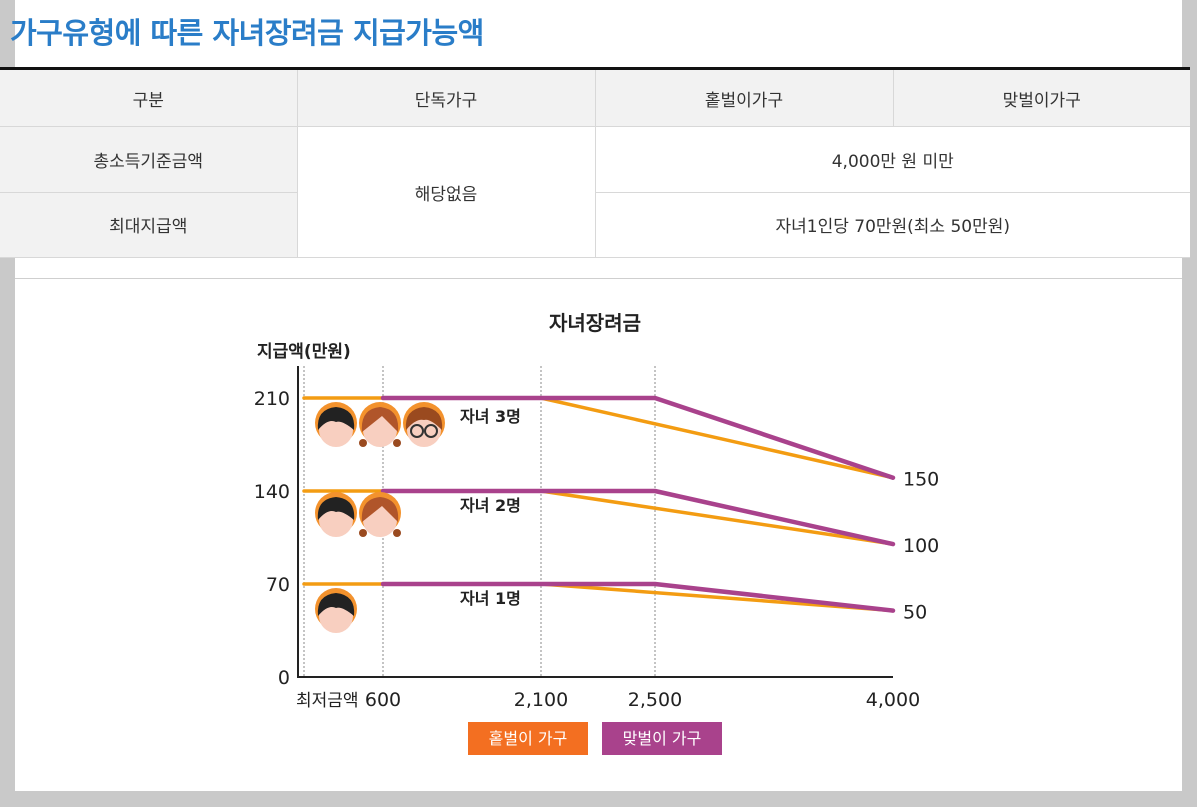 Image resolution: width=1197 pixels, height=807 pixels. I want to click on series-layer, so click(599, 504).